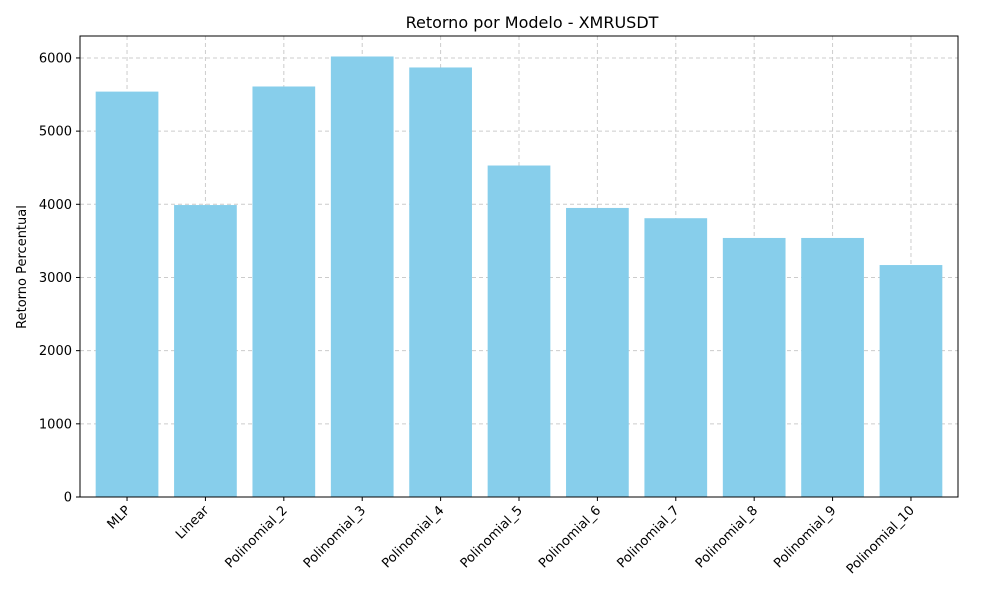 The width and height of the screenshot is (1000, 600). I want to click on x-tick-label: Polinomial_4, so click(413, 537).